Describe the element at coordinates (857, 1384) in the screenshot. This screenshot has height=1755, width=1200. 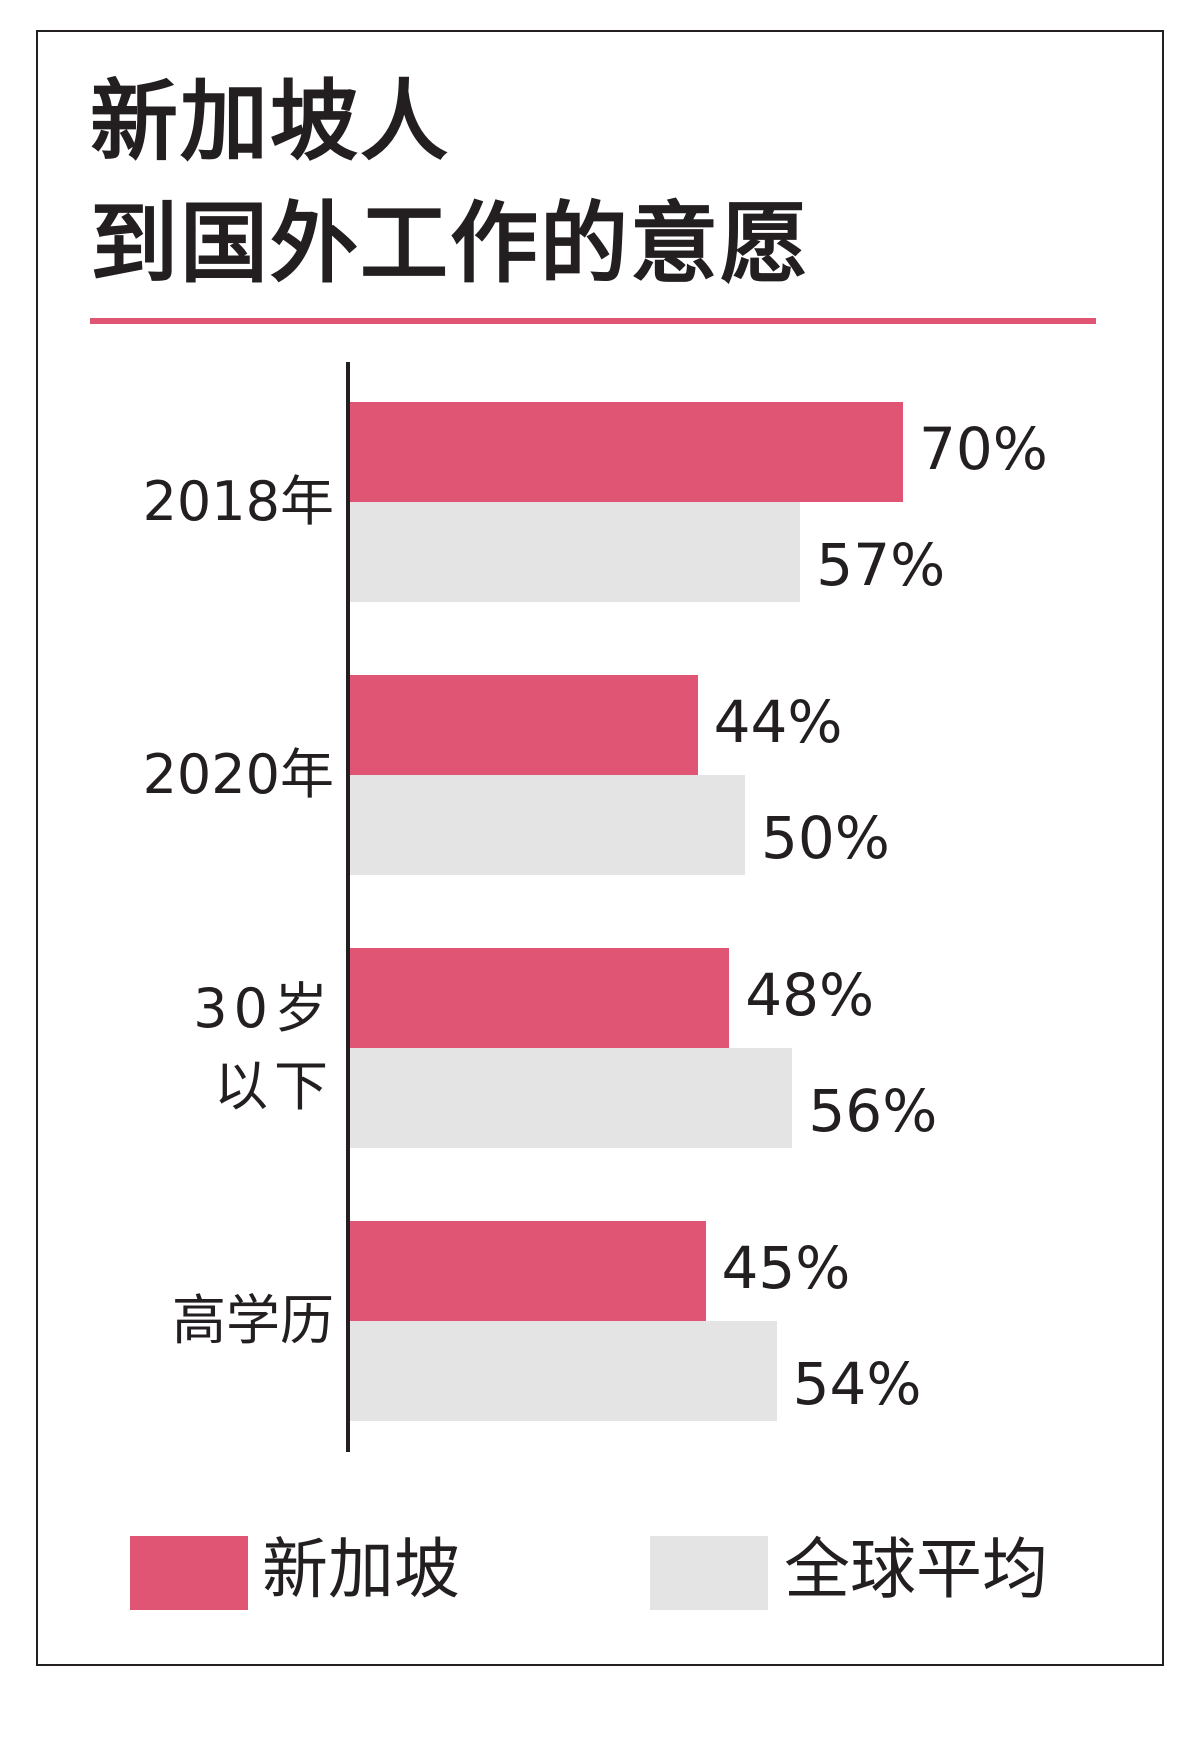
I see `data-label: 54%` at that location.